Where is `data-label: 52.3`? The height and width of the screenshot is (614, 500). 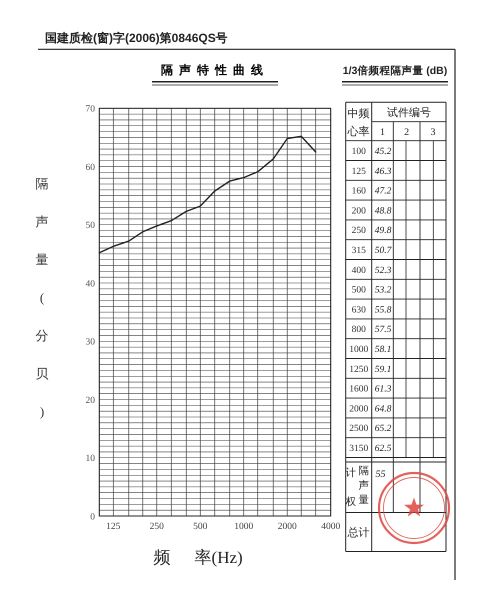 data-label: 52.3 is located at coordinates (383, 271).